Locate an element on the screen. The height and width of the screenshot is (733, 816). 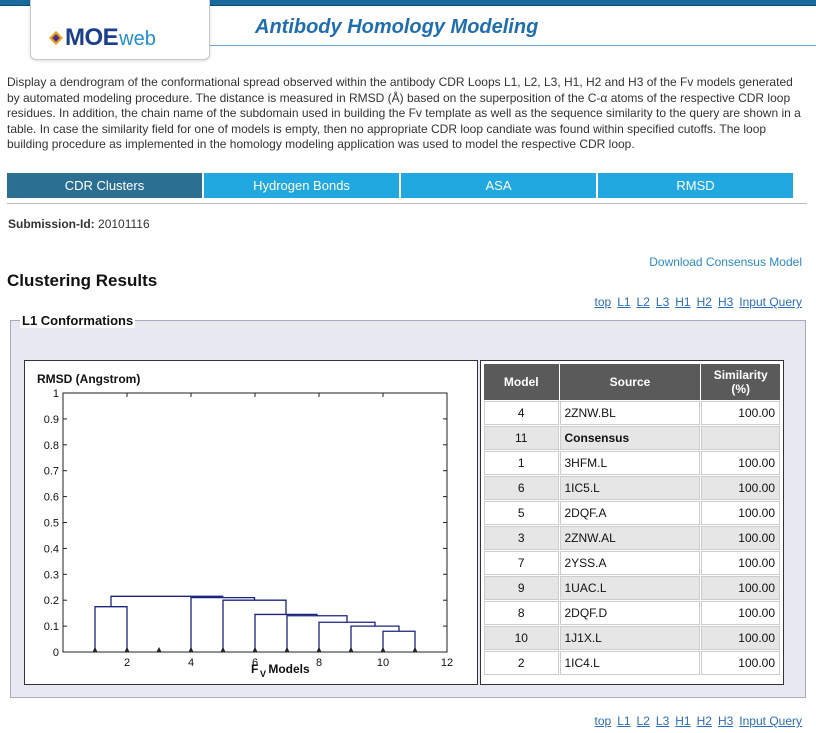
logo-moe-text: MOE is located at coordinates (92, 37).